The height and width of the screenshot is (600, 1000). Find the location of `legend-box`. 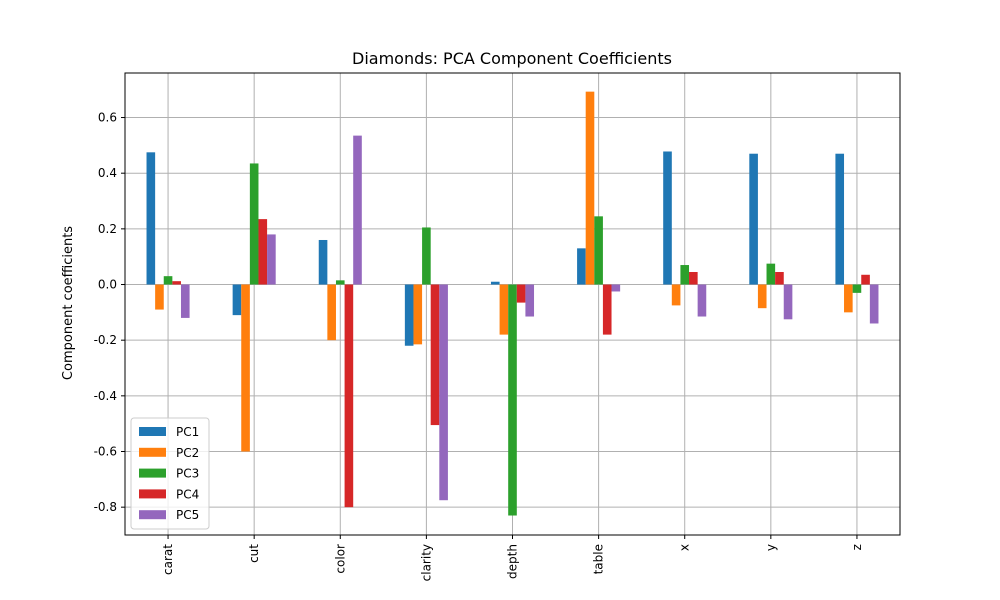

legend-box is located at coordinates (170, 473).